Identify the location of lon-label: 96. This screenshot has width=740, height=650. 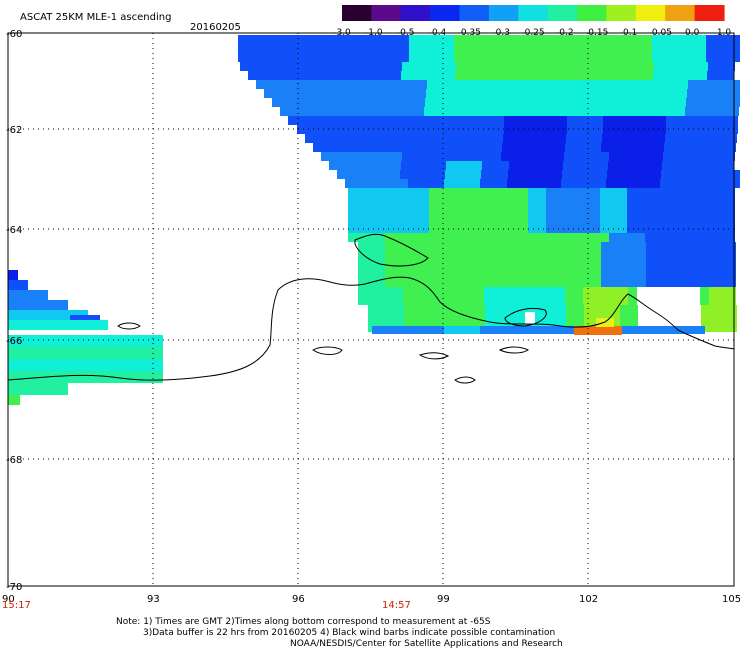
(298, 599).